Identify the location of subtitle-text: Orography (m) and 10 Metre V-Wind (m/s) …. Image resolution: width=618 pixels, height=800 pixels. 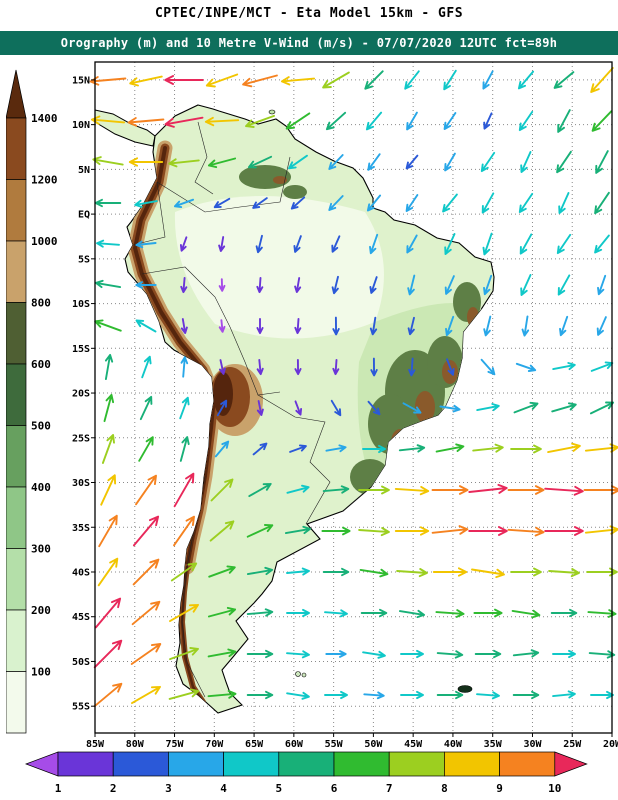
(309, 43).